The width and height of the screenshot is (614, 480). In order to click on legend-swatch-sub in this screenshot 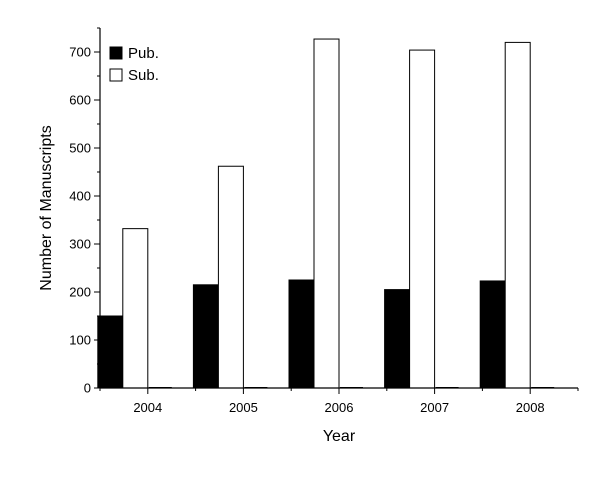, I will do `click(116, 75)`.